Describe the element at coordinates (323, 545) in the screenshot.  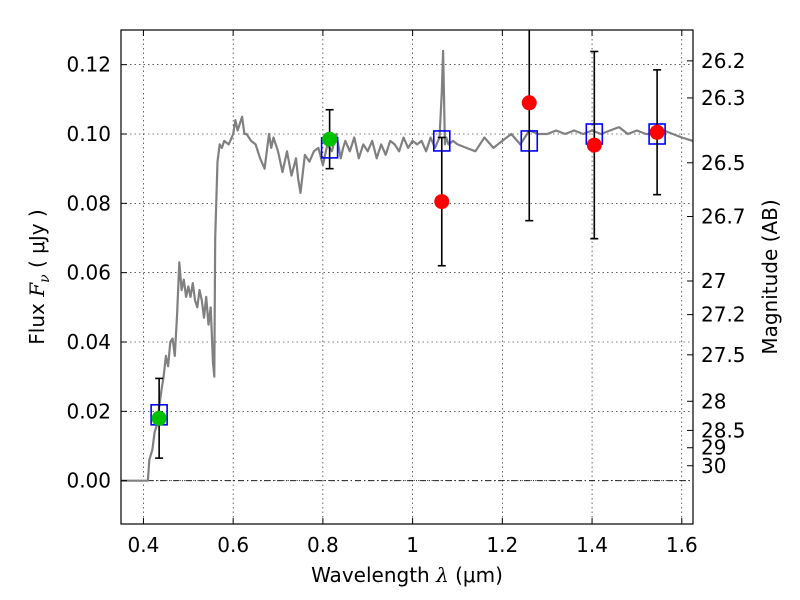
I see `x-tick-label: 0.8` at that location.